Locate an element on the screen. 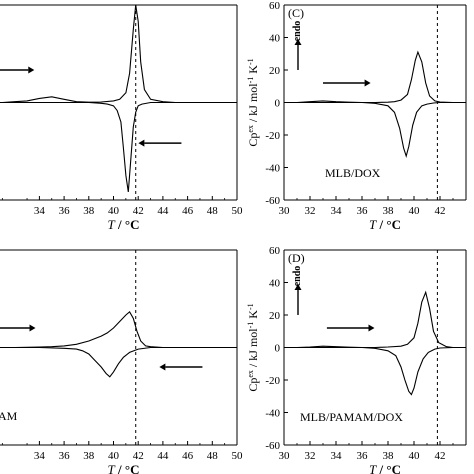 Image resolution: width=474 pixels, height=474 pixels. sample-label: MLB/PAMAM/DOX is located at coordinates (351, 417).